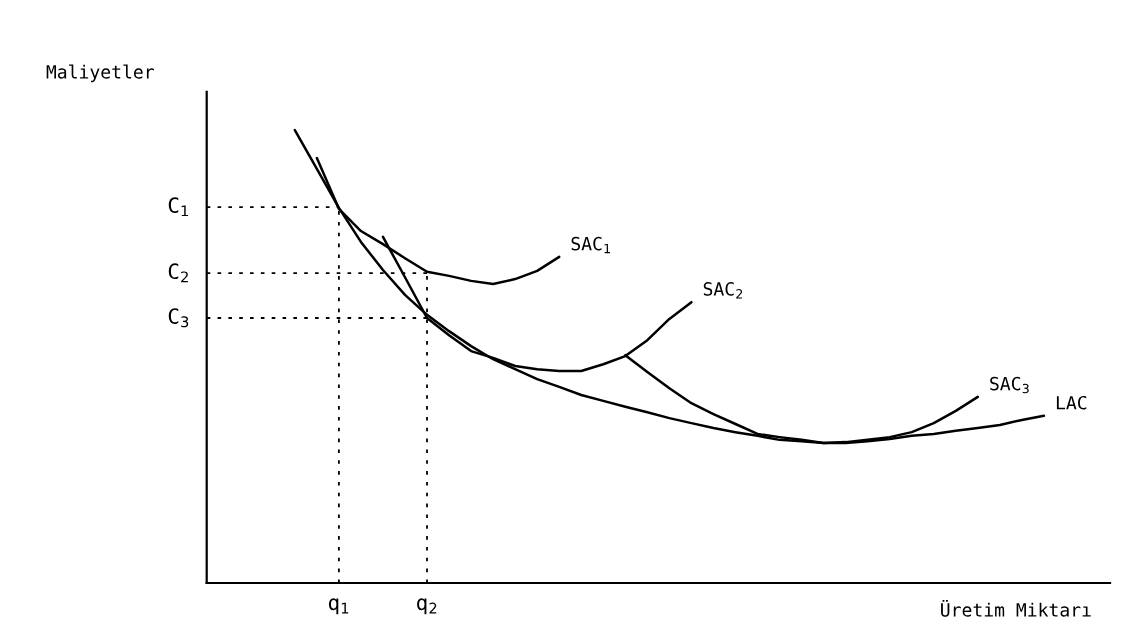 The width and height of the screenshot is (1142, 641). Describe the element at coordinates (427, 606) in the screenshot. I see `x-tick-label: q$_{2}$` at that location.